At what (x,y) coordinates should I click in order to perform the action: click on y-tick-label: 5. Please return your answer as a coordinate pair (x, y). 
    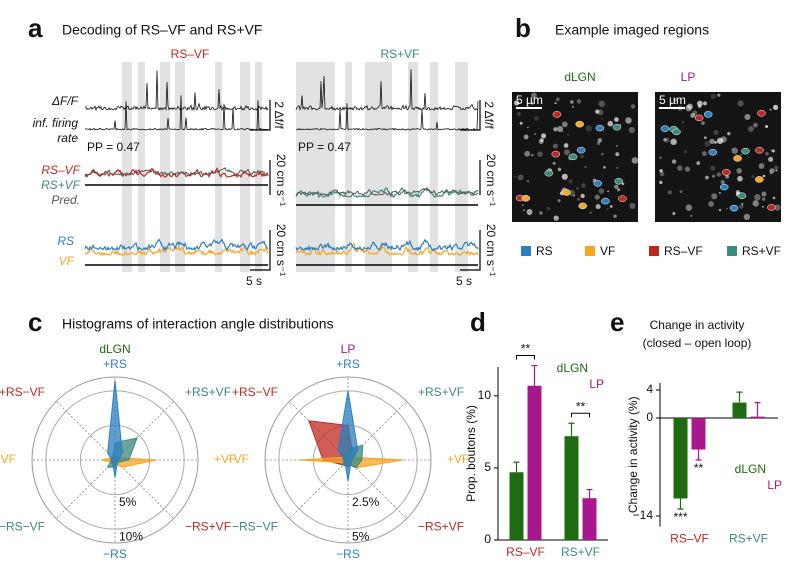
    Looking at the image, I should click on (487, 467).